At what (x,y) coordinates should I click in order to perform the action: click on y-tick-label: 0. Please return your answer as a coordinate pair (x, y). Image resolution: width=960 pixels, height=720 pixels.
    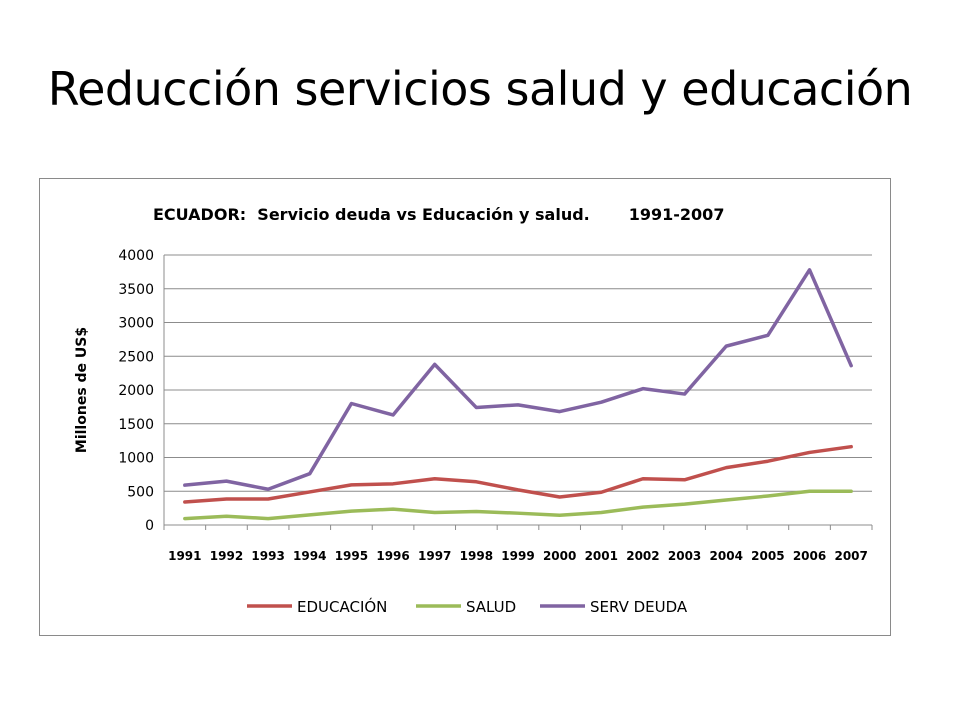
    Looking at the image, I should click on (149, 526).